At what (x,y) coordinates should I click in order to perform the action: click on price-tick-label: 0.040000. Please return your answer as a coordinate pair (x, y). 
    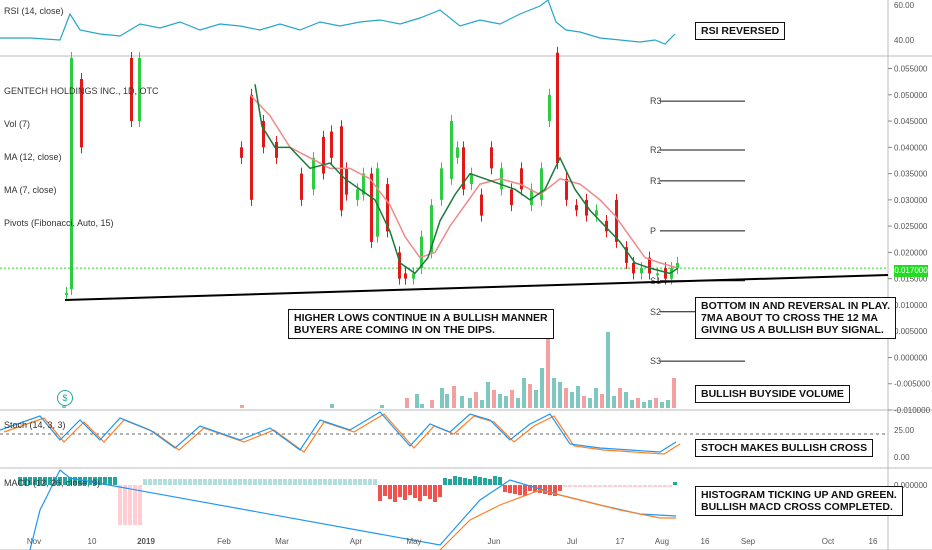
    Looking at the image, I should click on (911, 147).